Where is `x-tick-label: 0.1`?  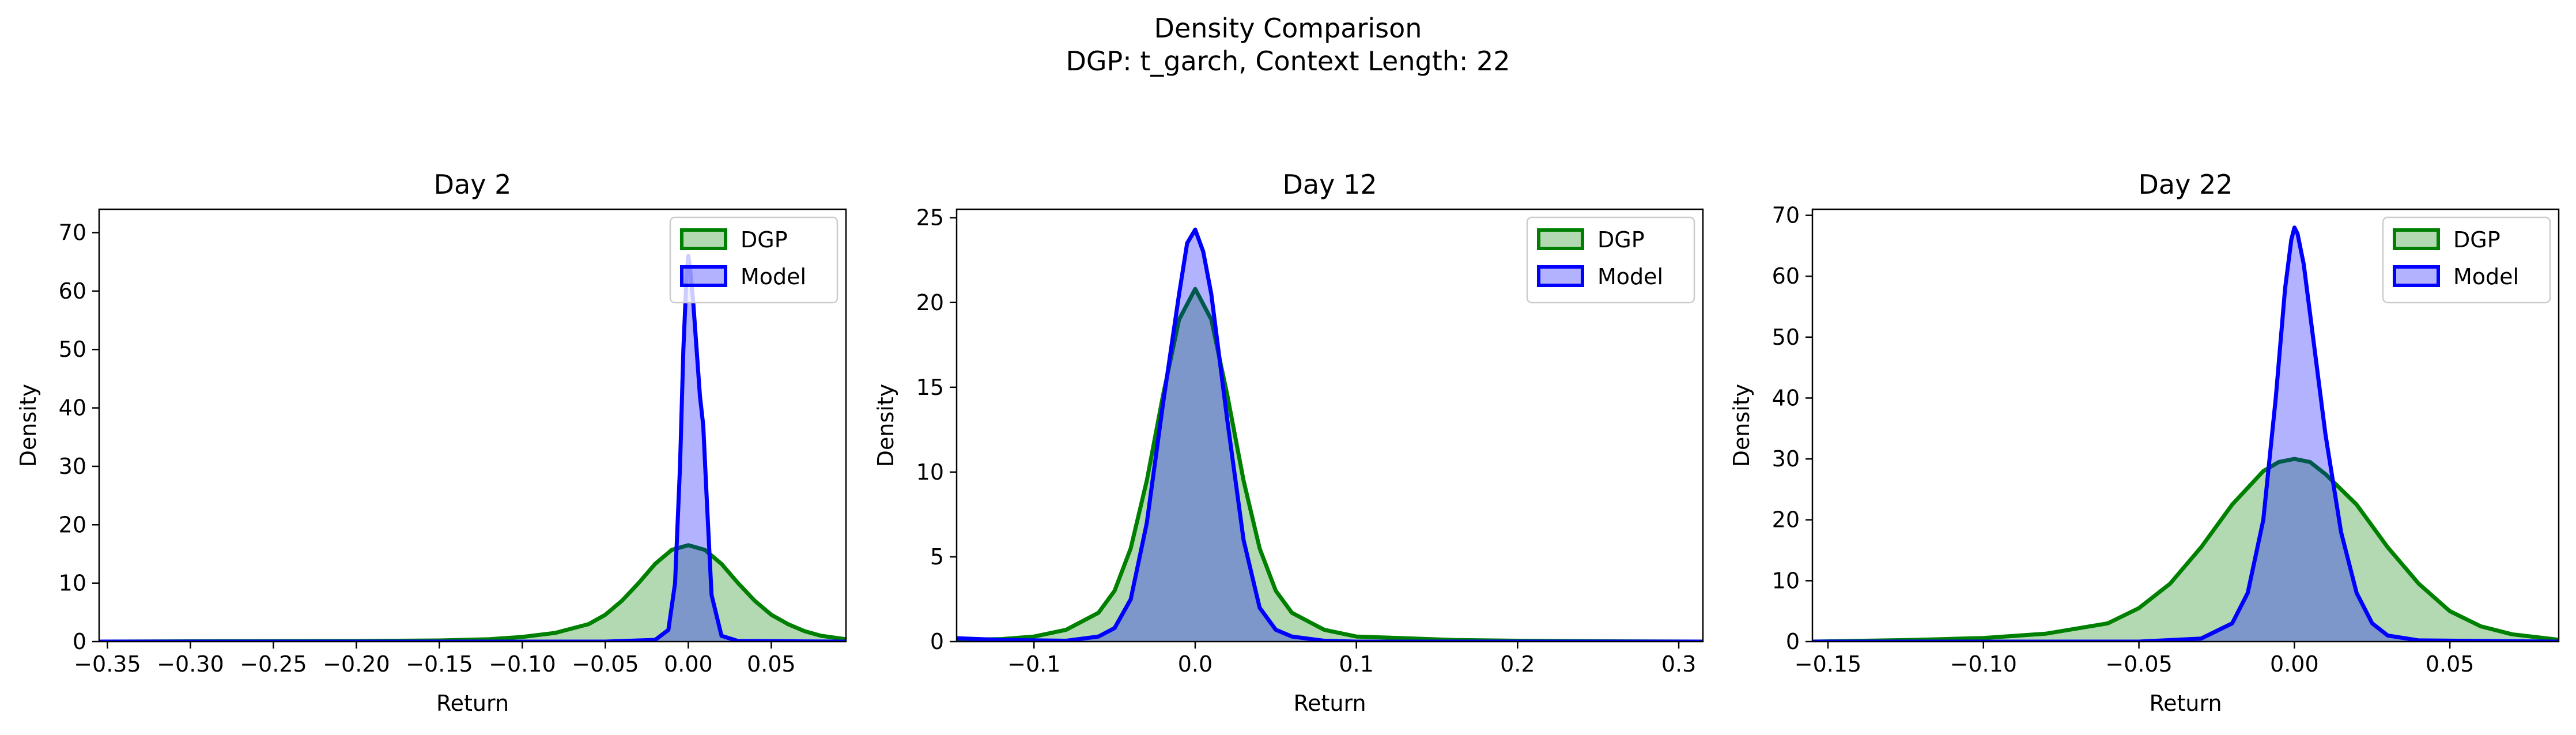
x-tick-label: 0.1 is located at coordinates (1356, 664).